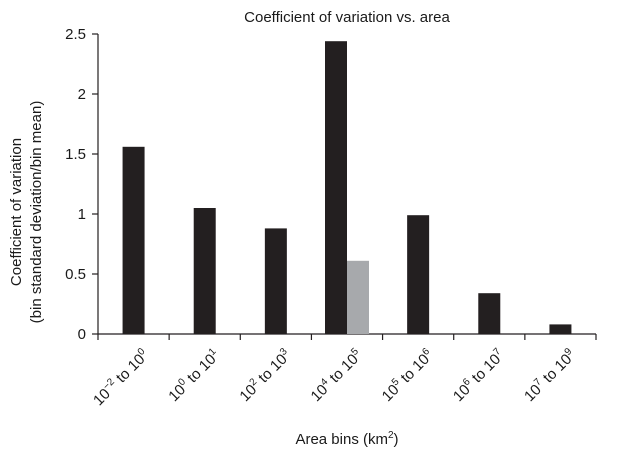 The height and width of the screenshot is (452, 619). Describe the element at coordinates (407, 375) in the screenshot. I see `x-tick-label: 105 to 106` at that location.